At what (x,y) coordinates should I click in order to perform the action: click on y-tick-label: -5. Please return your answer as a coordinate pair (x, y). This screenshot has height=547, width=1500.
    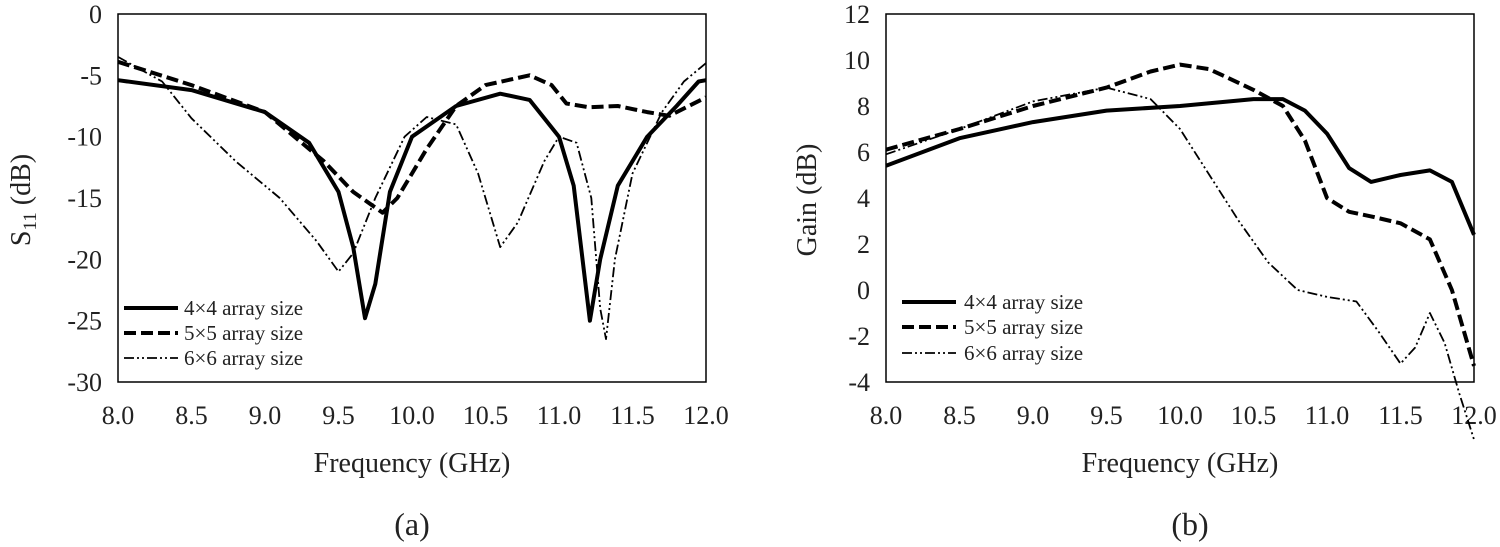
    Looking at the image, I should click on (91, 75).